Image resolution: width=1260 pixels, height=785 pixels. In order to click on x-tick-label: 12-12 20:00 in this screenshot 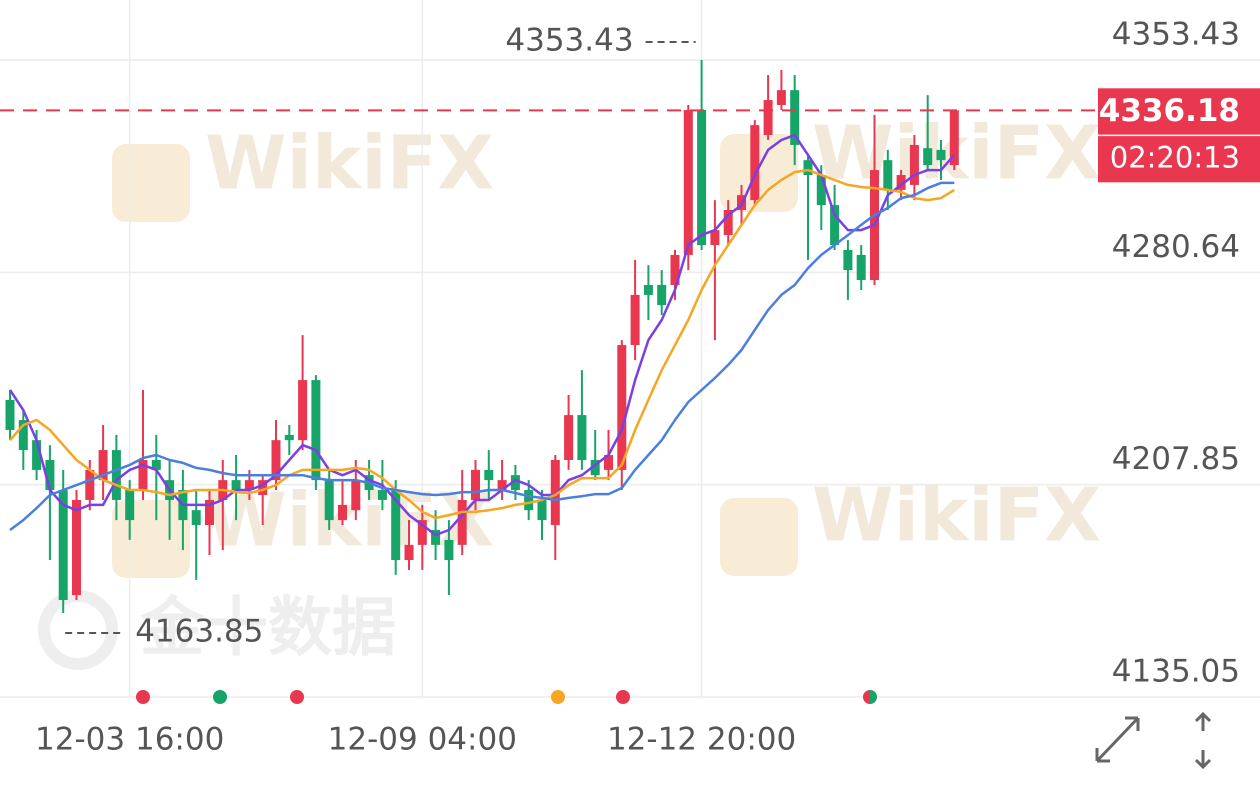, I will do `click(701, 740)`.